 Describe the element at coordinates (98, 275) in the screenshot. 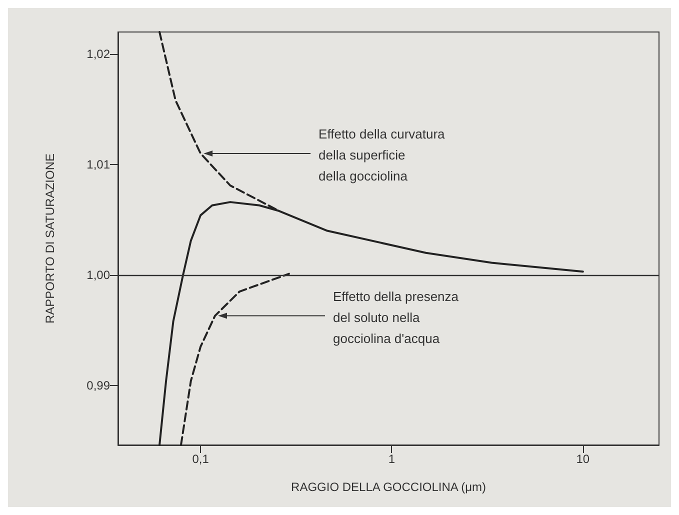

I see `y-tick-label: 1,00` at that location.